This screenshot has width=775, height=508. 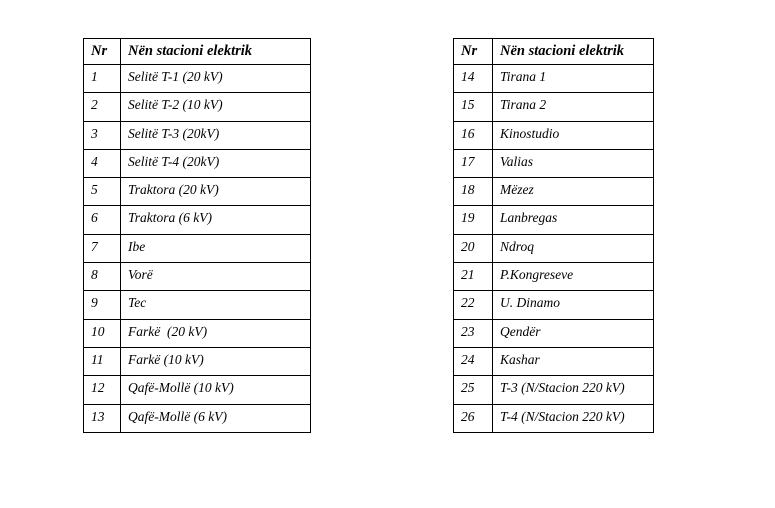 What do you see at coordinates (573, 390) in the screenshot?
I see `cell-station-name: T-3 (N/Stacion 220 kV)` at bounding box center [573, 390].